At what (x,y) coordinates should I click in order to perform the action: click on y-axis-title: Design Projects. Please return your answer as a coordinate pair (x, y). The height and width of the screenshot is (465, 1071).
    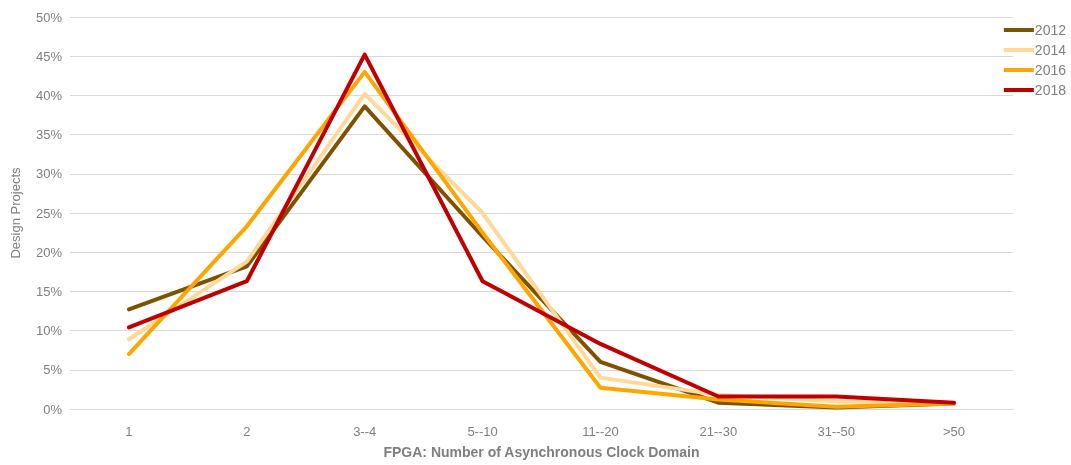
    Looking at the image, I should click on (15, 212).